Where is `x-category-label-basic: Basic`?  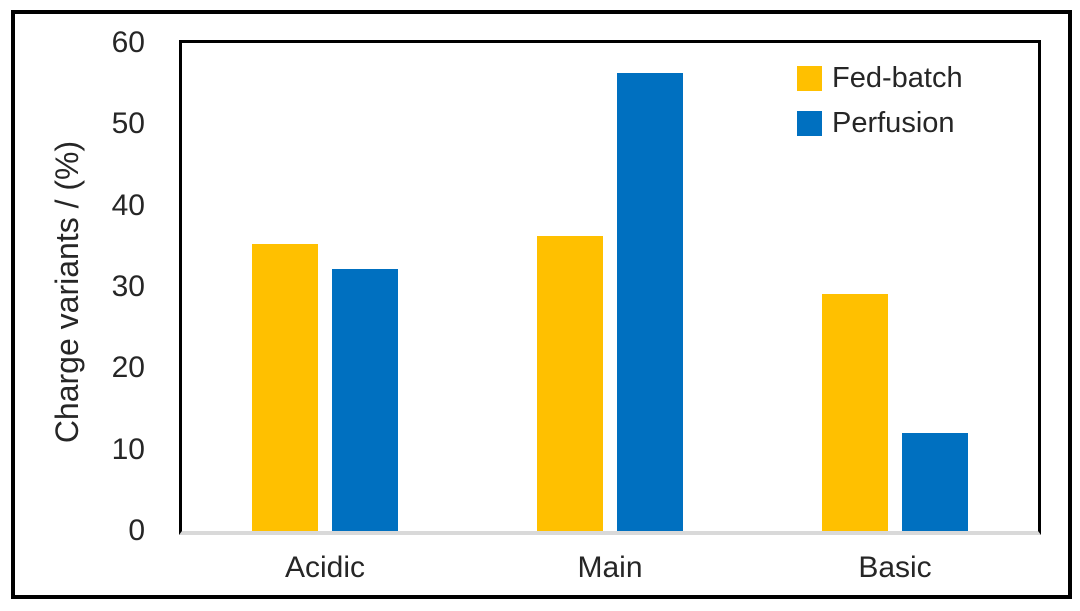
x-category-label-basic: Basic is located at coordinates (895, 567).